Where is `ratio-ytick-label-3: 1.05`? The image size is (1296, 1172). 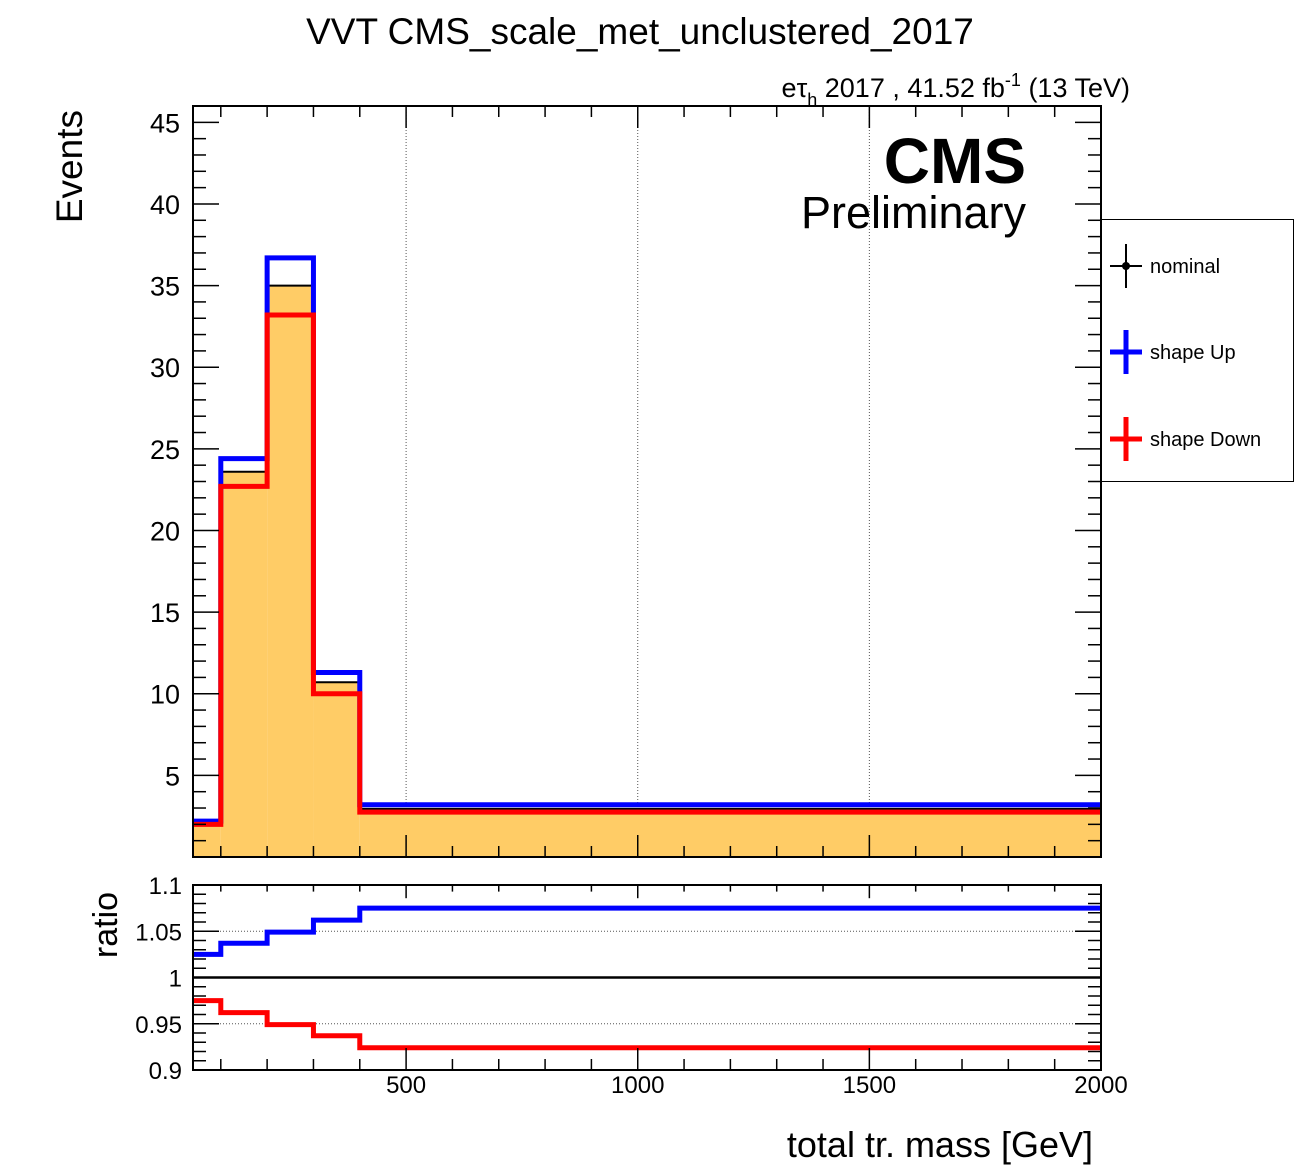
ratio-ytick-label-3: 1.05 is located at coordinates (158, 932).